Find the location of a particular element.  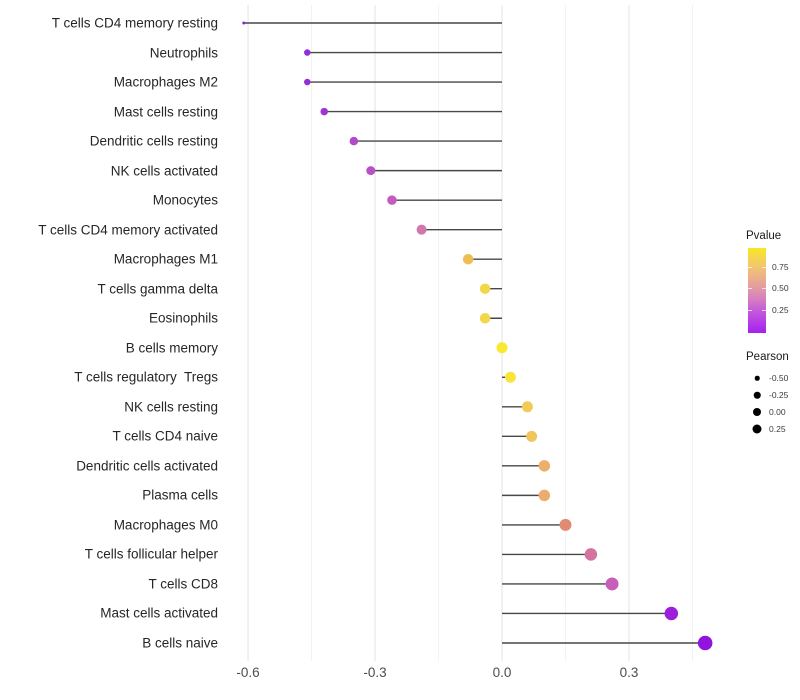

y-axis-label: Macrophages M2 is located at coordinates (165, 82).